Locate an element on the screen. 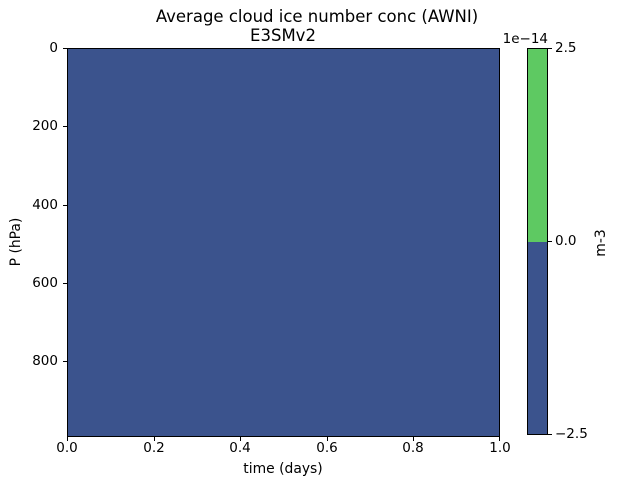 The width and height of the screenshot is (619, 489). colorbar-tick-label: −2.5 is located at coordinates (571, 434).